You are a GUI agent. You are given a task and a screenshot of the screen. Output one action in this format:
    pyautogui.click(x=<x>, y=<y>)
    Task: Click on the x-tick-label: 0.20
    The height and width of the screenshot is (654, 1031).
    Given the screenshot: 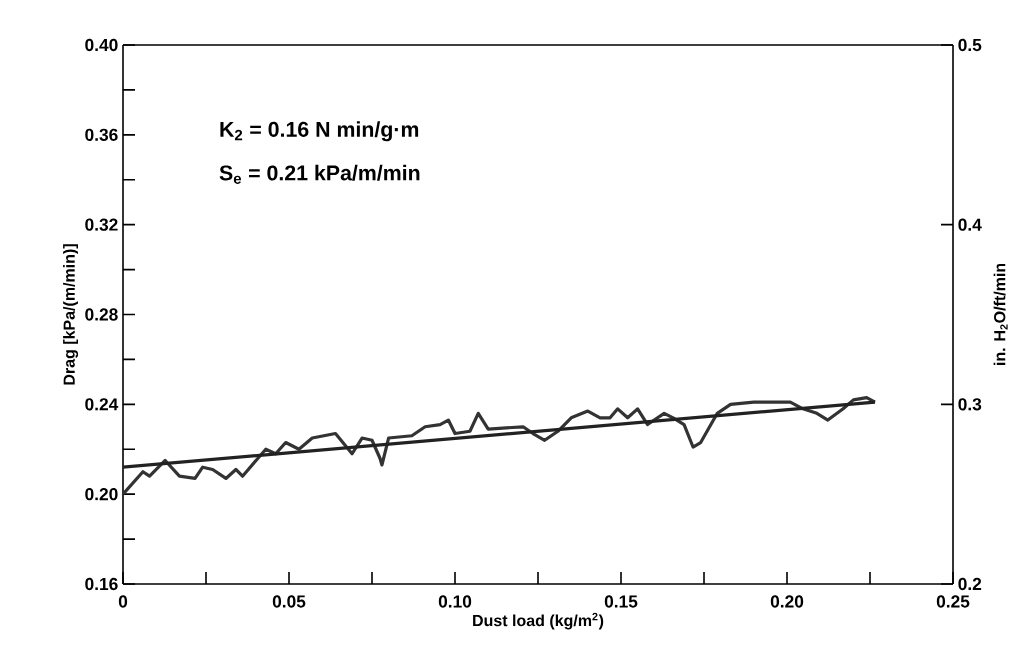 What is the action you would take?
    pyautogui.click(x=787, y=601)
    